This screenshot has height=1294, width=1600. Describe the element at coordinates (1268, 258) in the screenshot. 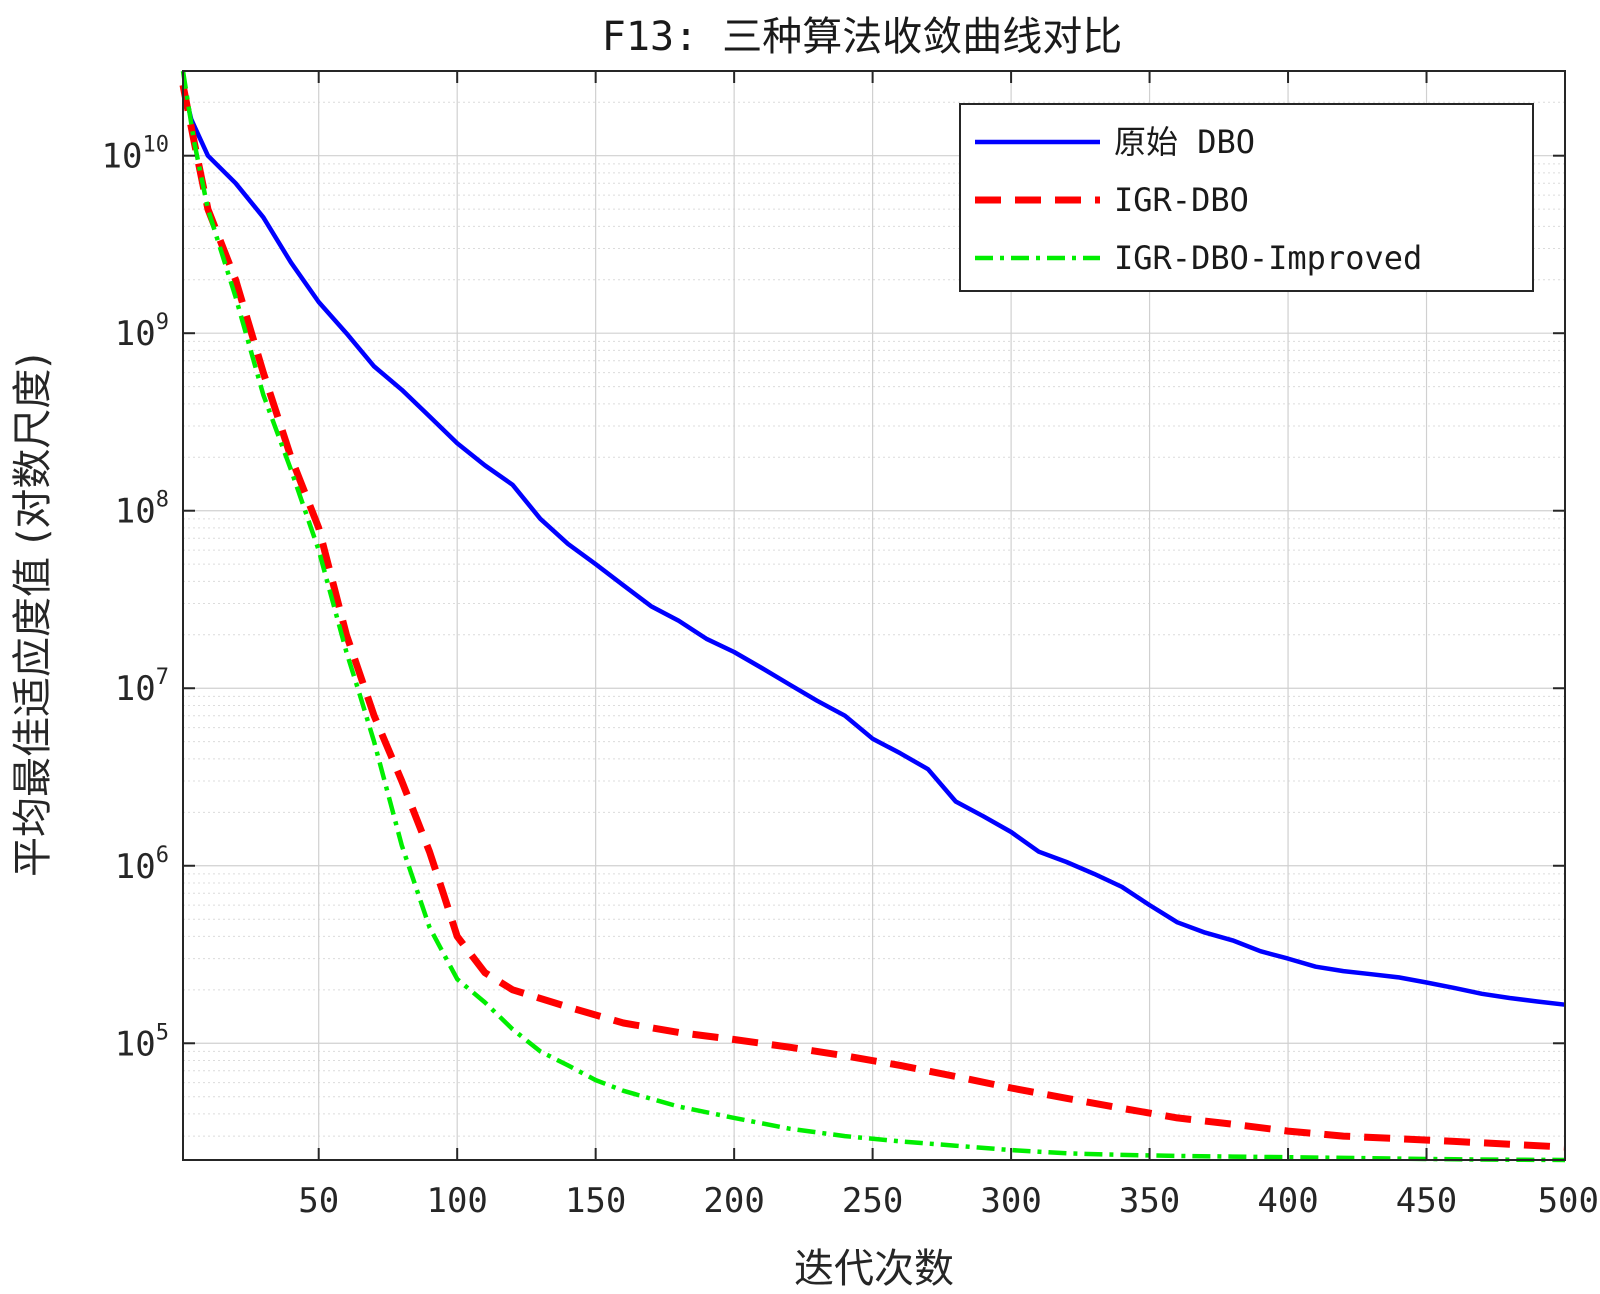

I see `legend-label-3: IGR-DBO-Improved` at that location.